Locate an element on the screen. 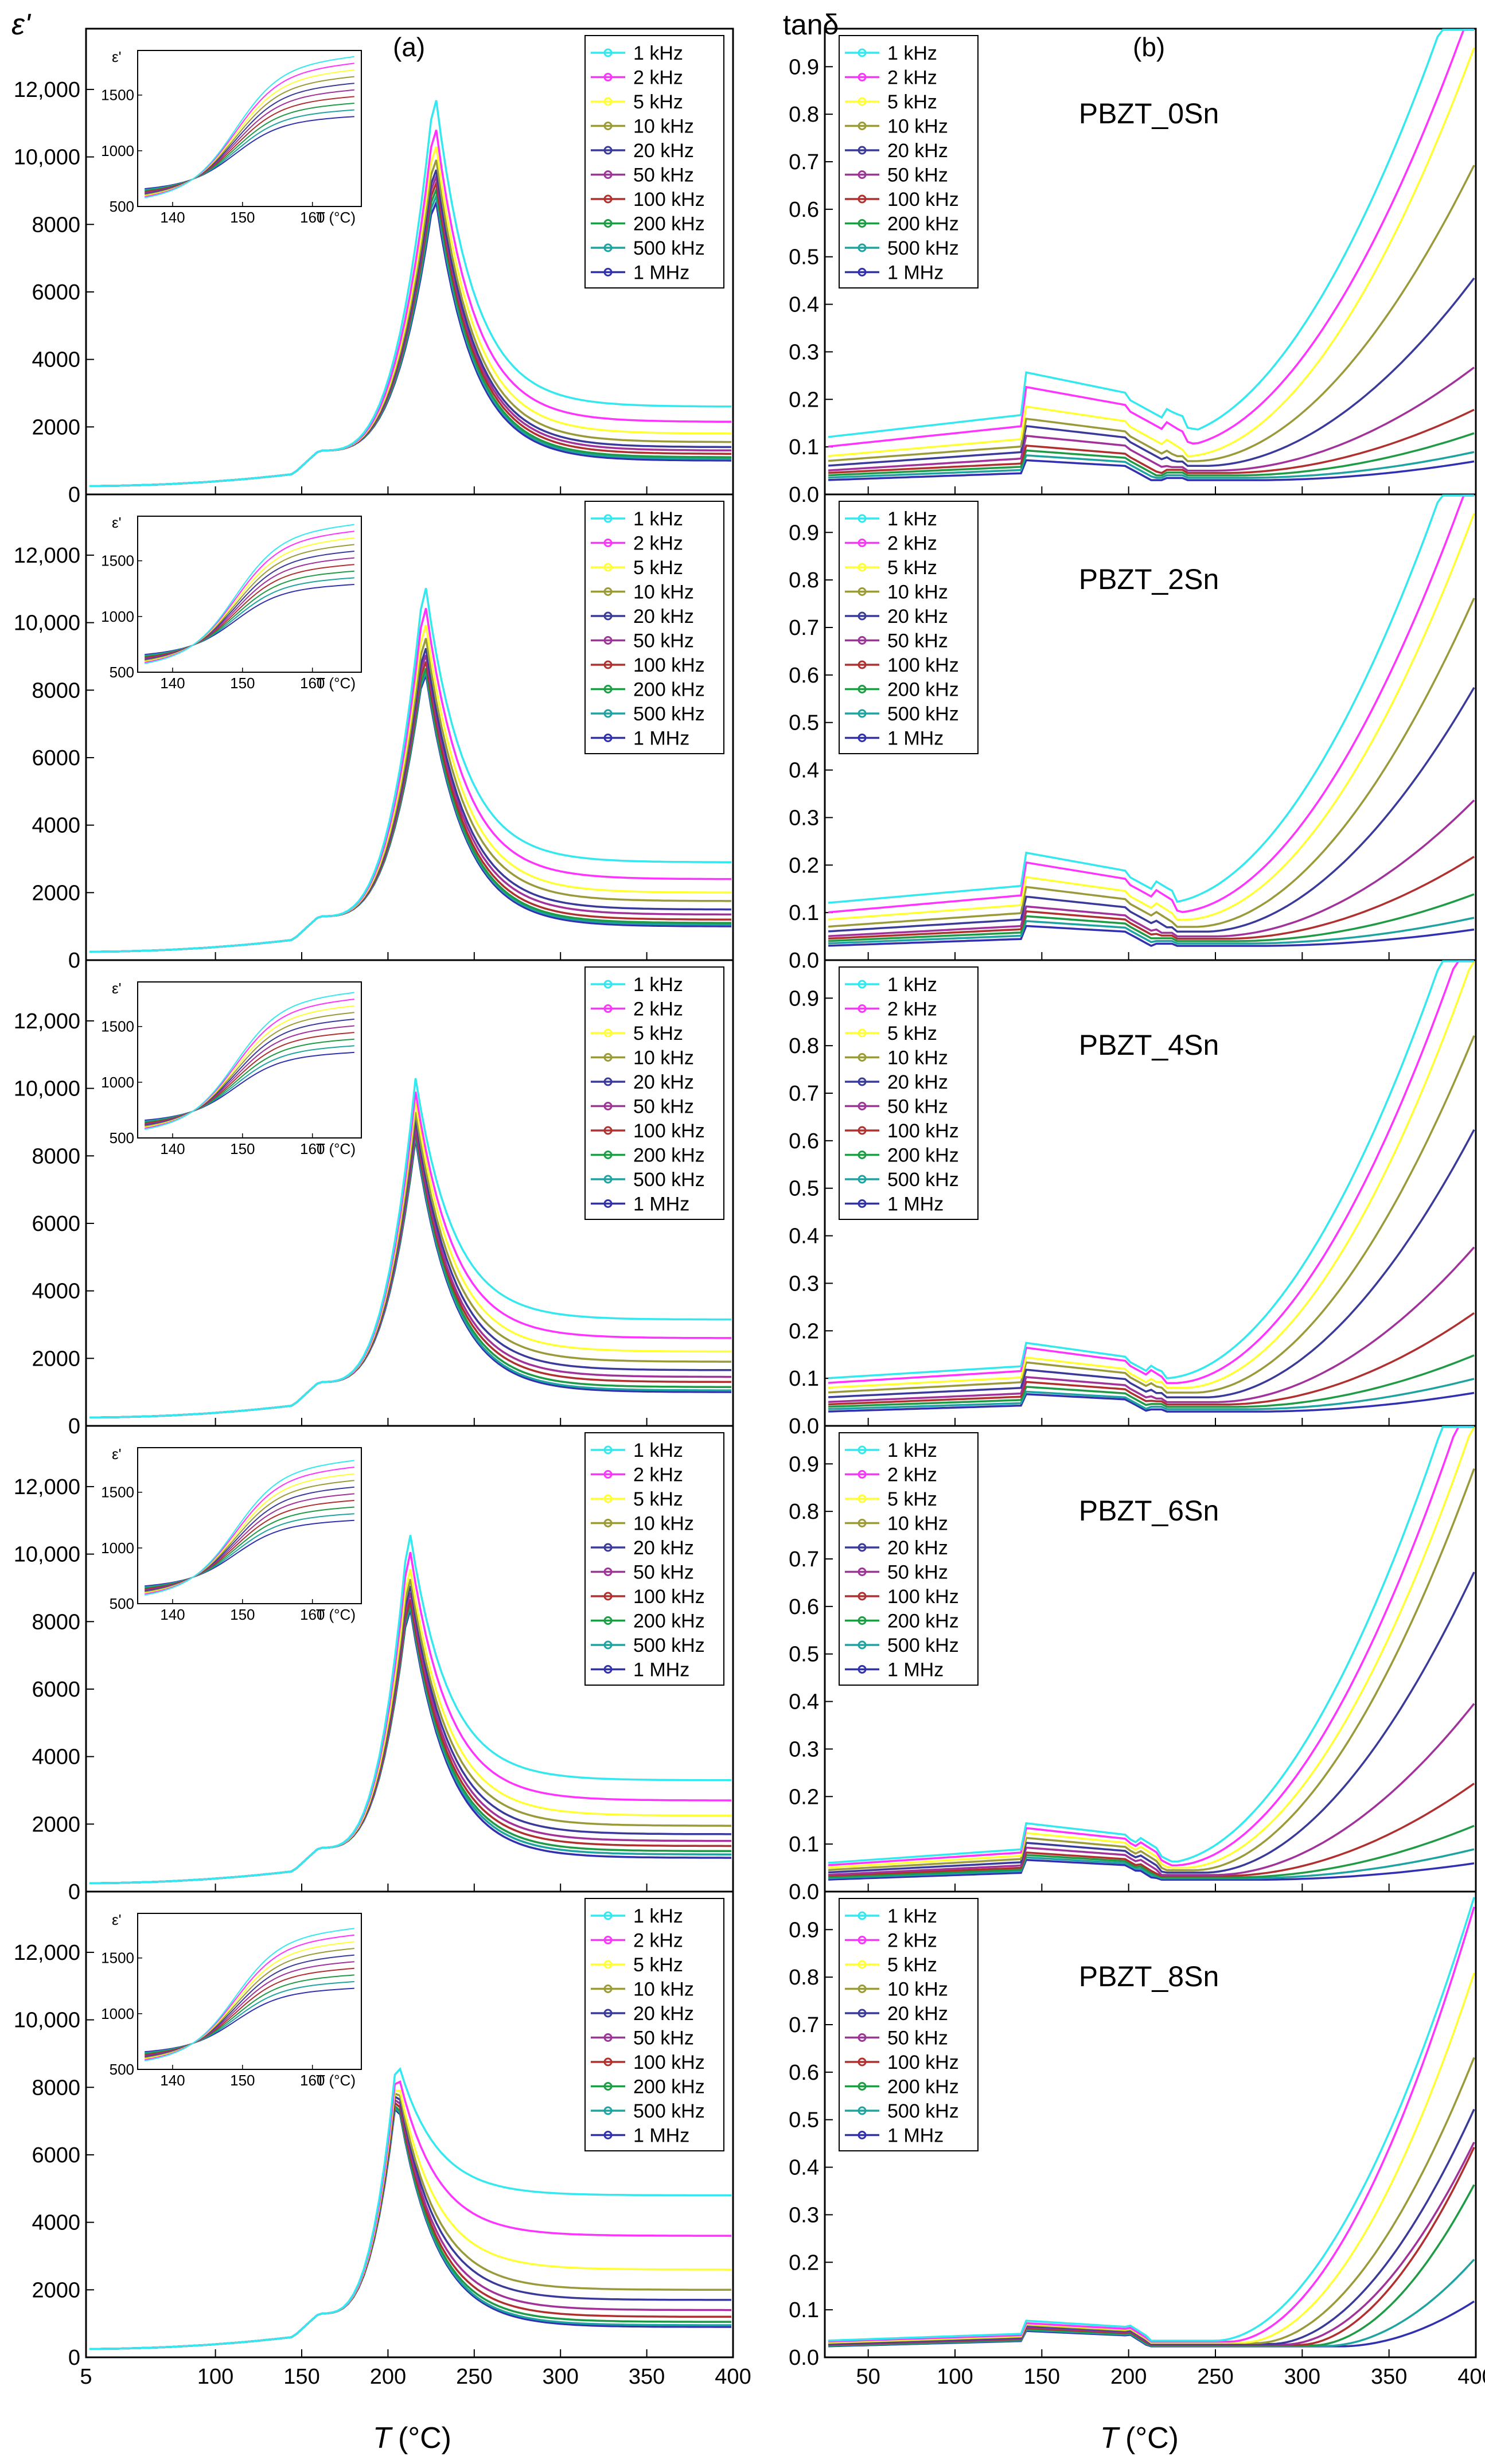  legend-entry: 10 kHz is located at coordinates (663, 1058).